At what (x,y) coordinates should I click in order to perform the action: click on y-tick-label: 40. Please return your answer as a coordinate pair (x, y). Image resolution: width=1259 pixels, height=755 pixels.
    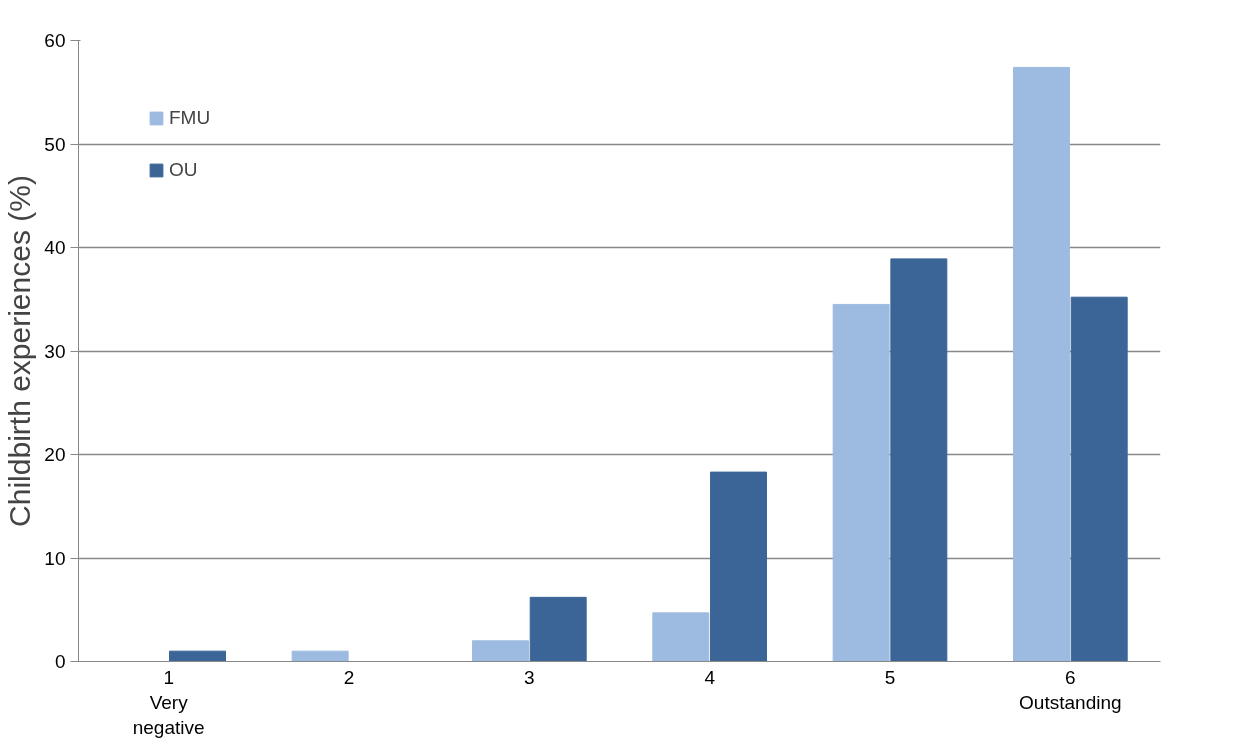
    Looking at the image, I should click on (55, 247).